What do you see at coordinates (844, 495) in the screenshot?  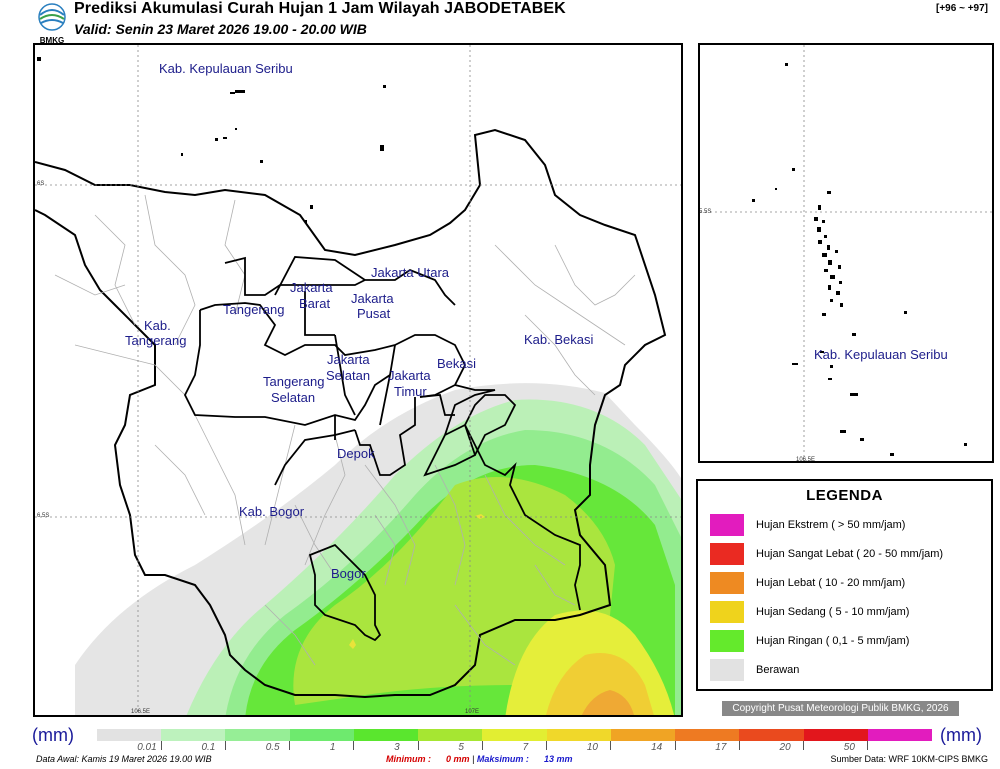 I see `legend-title: LEGENDA` at bounding box center [844, 495].